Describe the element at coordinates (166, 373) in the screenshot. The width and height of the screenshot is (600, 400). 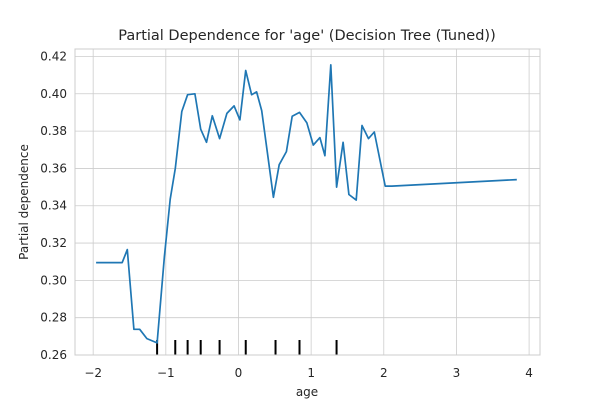
I see `x-tick-label: −1` at that location.